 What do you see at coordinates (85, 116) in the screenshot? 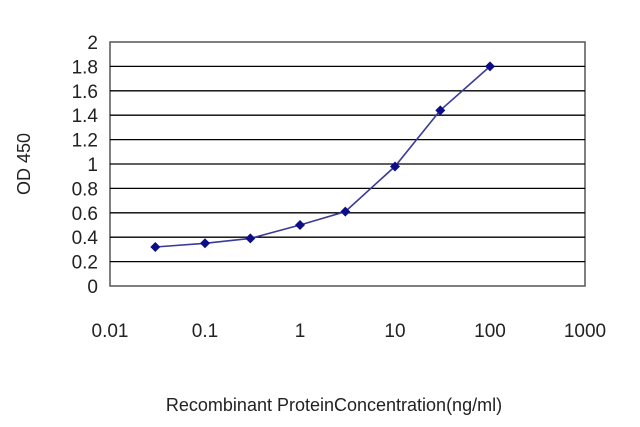
I see `y-tick-label: 1.4` at bounding box center [85, 116].